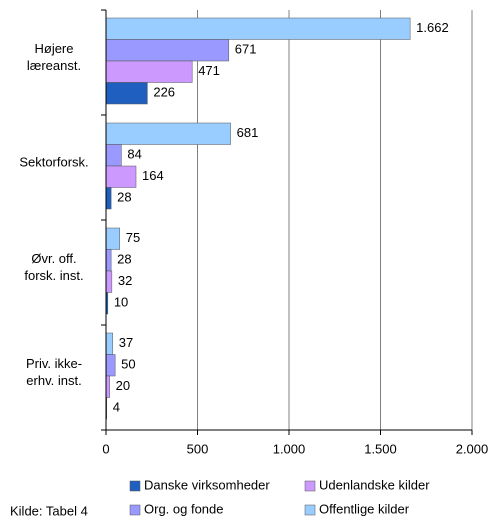 This screenshot has width=496, height=524. Describe the element at coordinates (123, 385) in the screenshot. I see `value-label: 20` at that location.